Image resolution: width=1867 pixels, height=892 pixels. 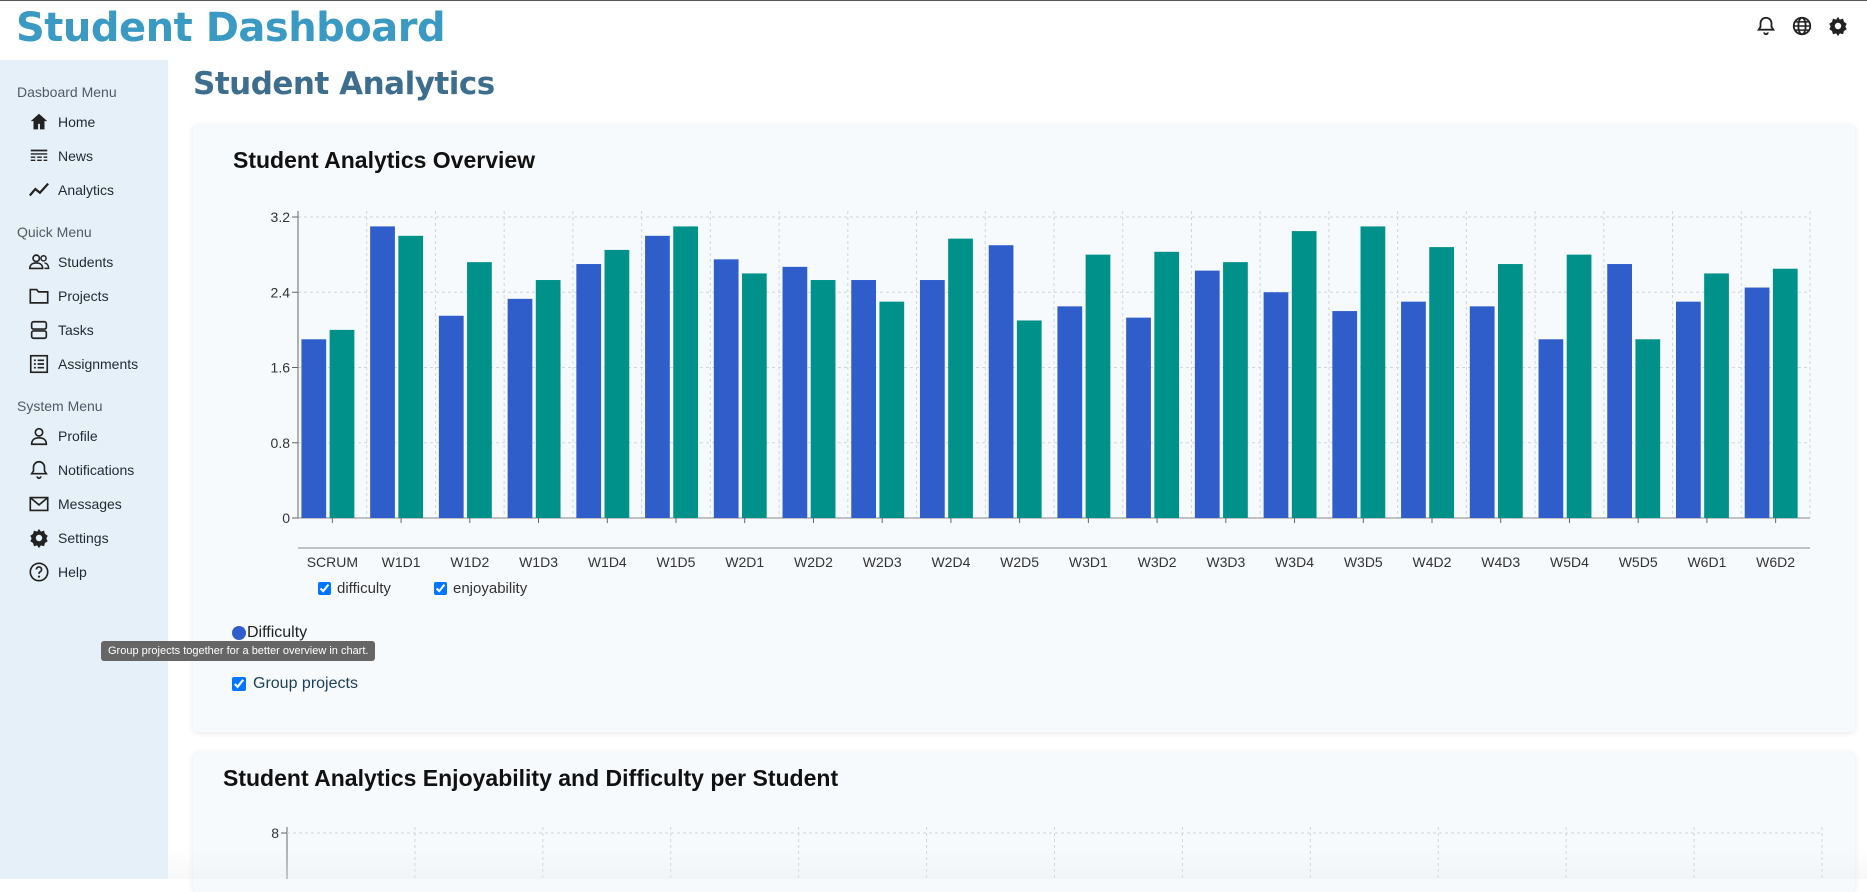 I want to click on sidebar-item-label: Students, so click(x=86, y=262).